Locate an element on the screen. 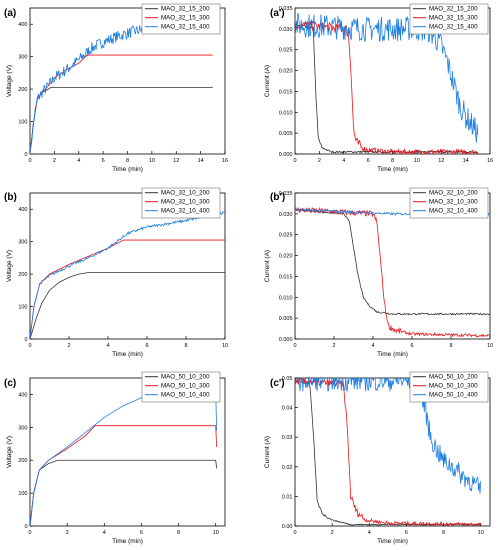 This screenshot has width=500, height=550. x-tick-label: 16 is located at coordinates (225, 161).